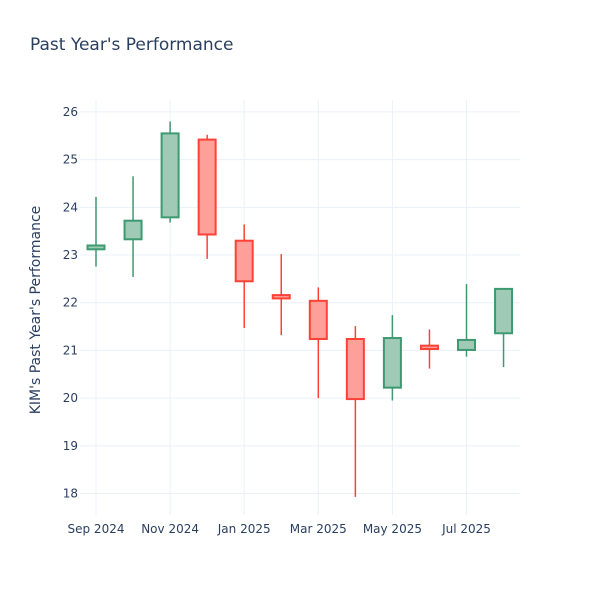  What do you see at coordinates (170, 529) in the screenshot?
I see `x-tick-label: Nov 2024` at bounding box center [170, 529].